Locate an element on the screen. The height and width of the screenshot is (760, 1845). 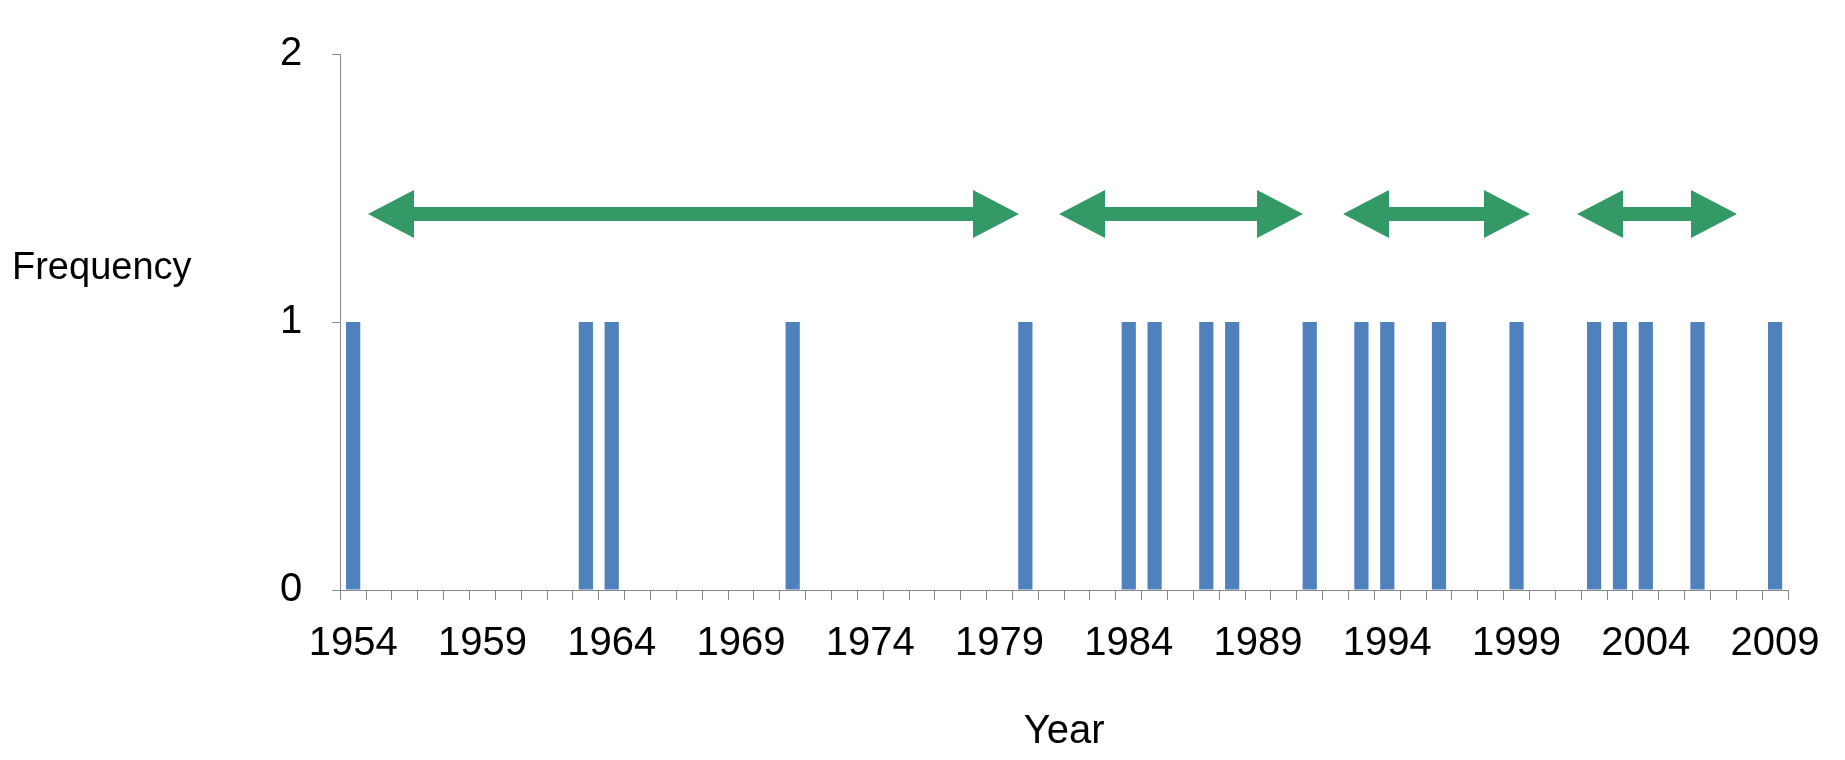
y-tick-label: 2 is located at coordinates (291, 51).